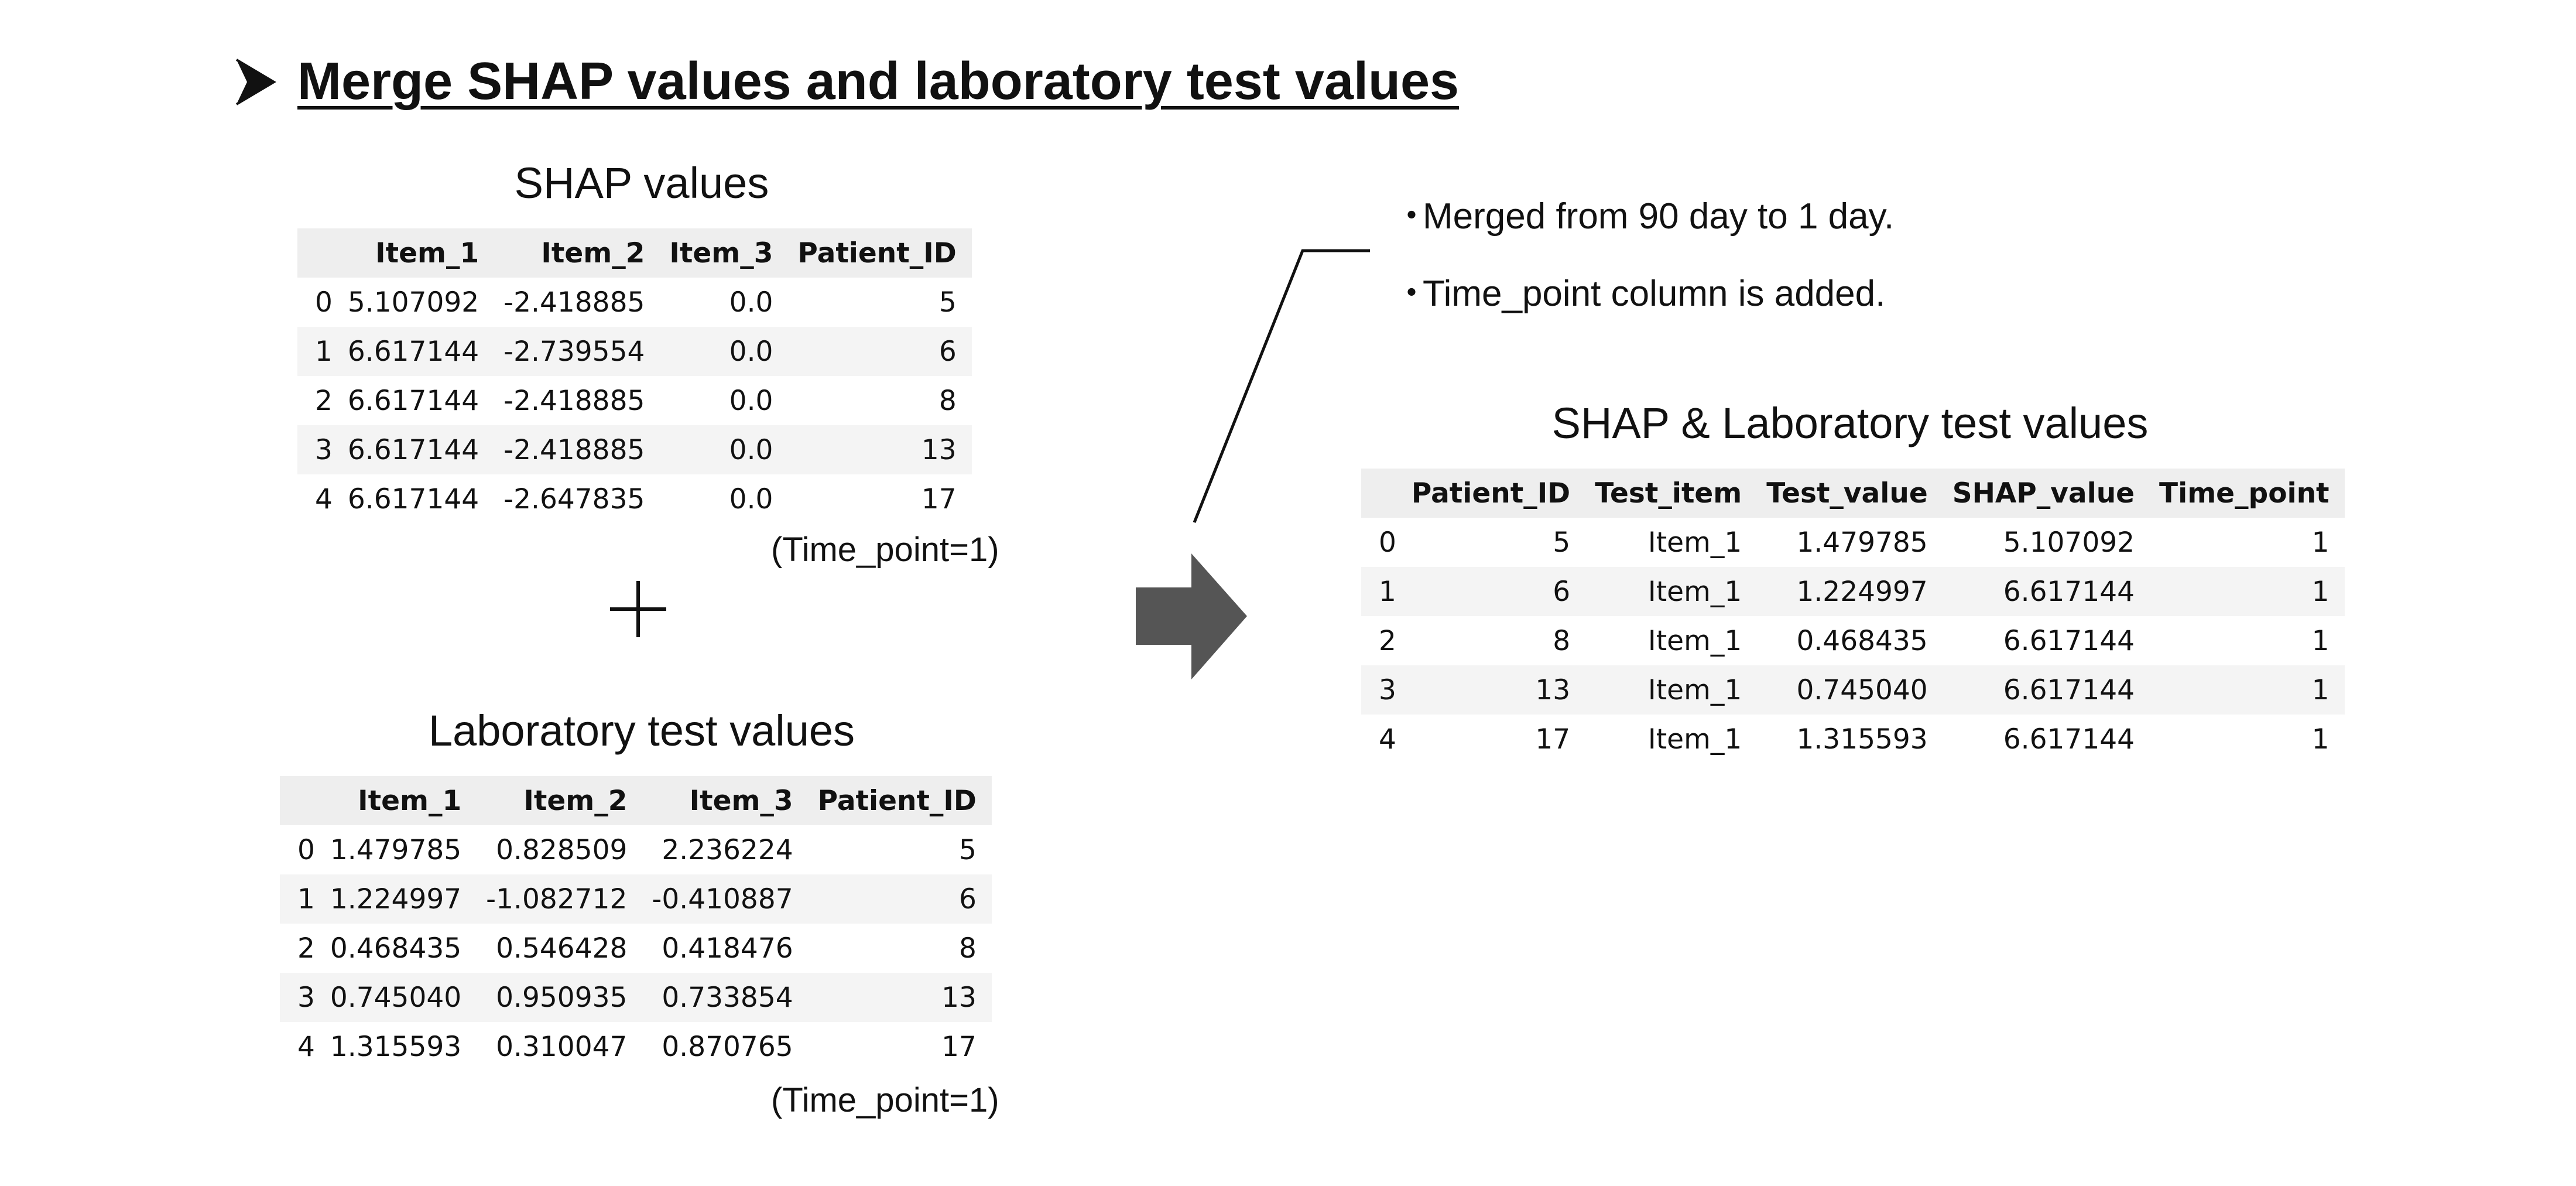  What do you see at coordinates (1281, 386) in the screenshot?
I see `callout-connector-line` at bounding box center [1281, 386].